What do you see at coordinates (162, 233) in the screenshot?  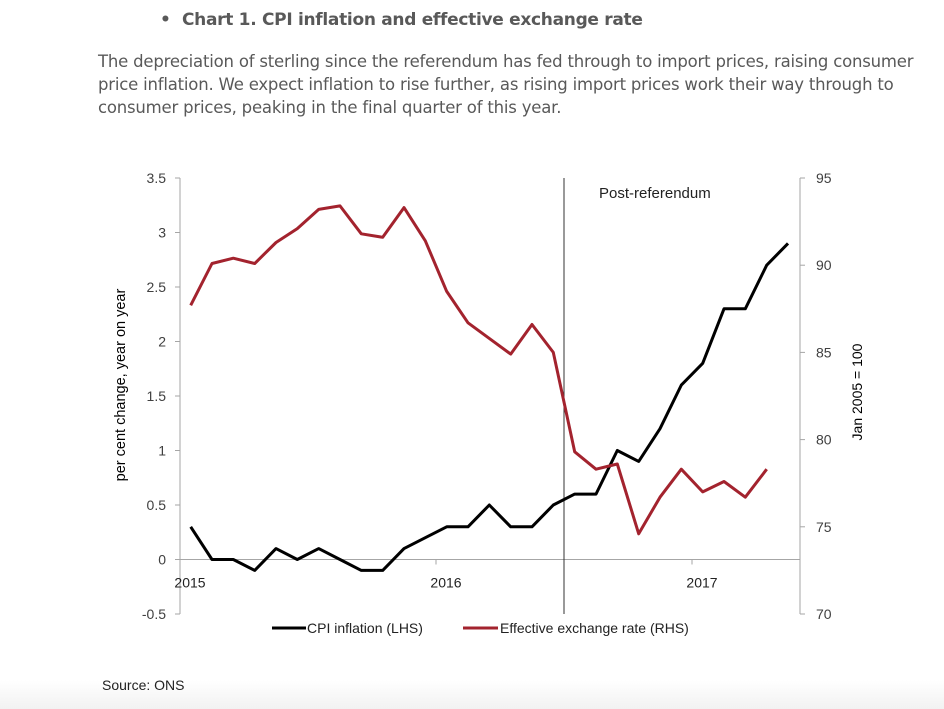 I see `left-axis-tick-label: 3` at bounding box center [162, 233].